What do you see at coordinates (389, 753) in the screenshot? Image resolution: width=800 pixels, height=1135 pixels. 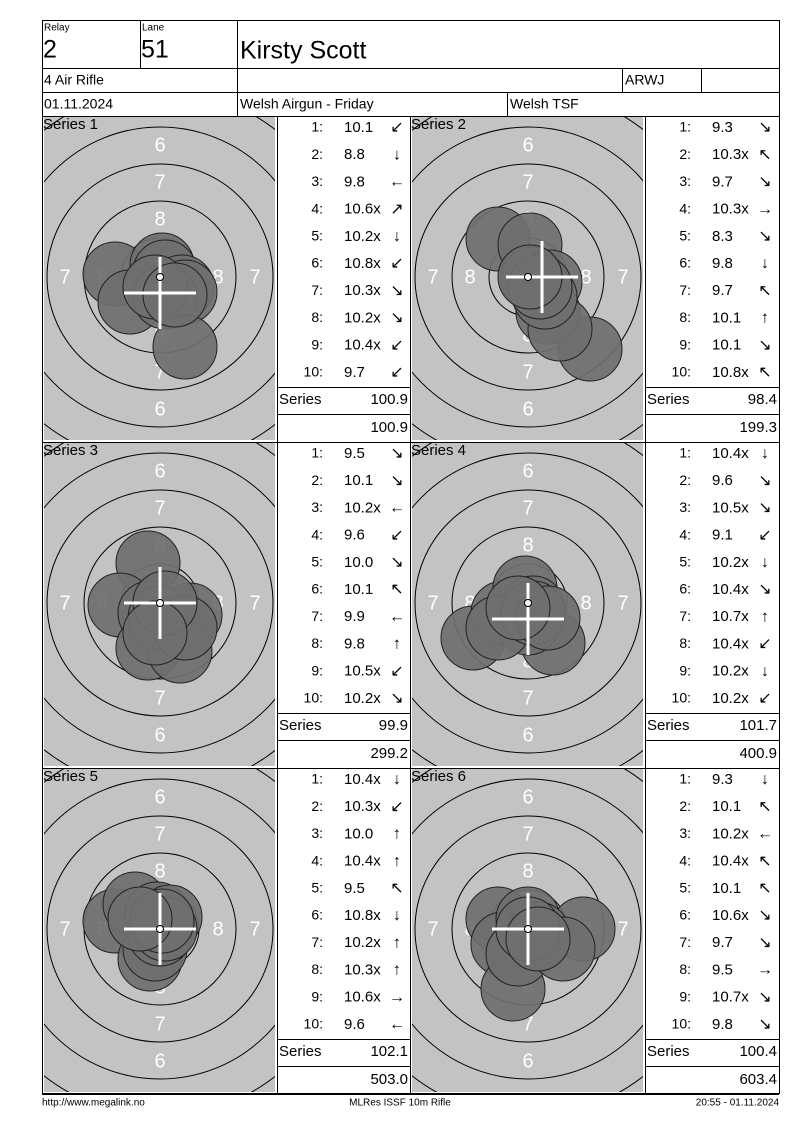 I see `cumulative-total: 299.2` at bounding box center [389, 753].